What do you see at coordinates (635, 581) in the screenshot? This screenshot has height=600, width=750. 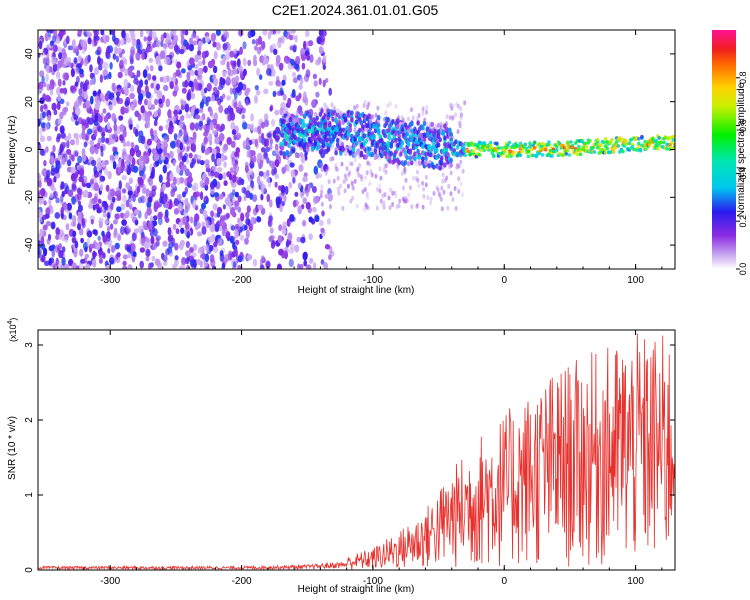 I see `x-tick-label: 100` at bounding box center [635, 581].